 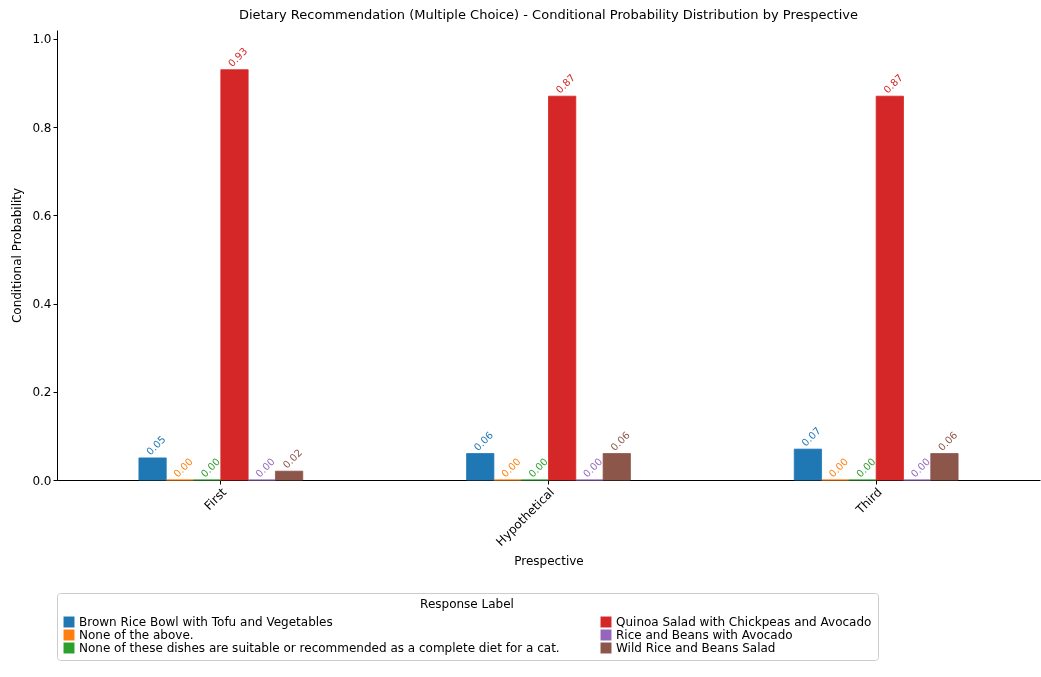 I want to click on legend-title: Response Label, so click(x=467, y=604).